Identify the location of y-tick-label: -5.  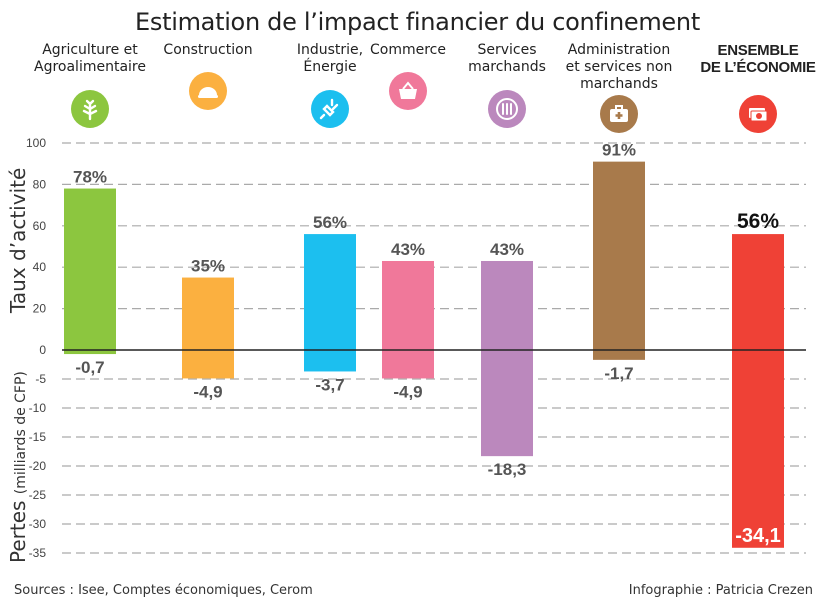
(40, 379).